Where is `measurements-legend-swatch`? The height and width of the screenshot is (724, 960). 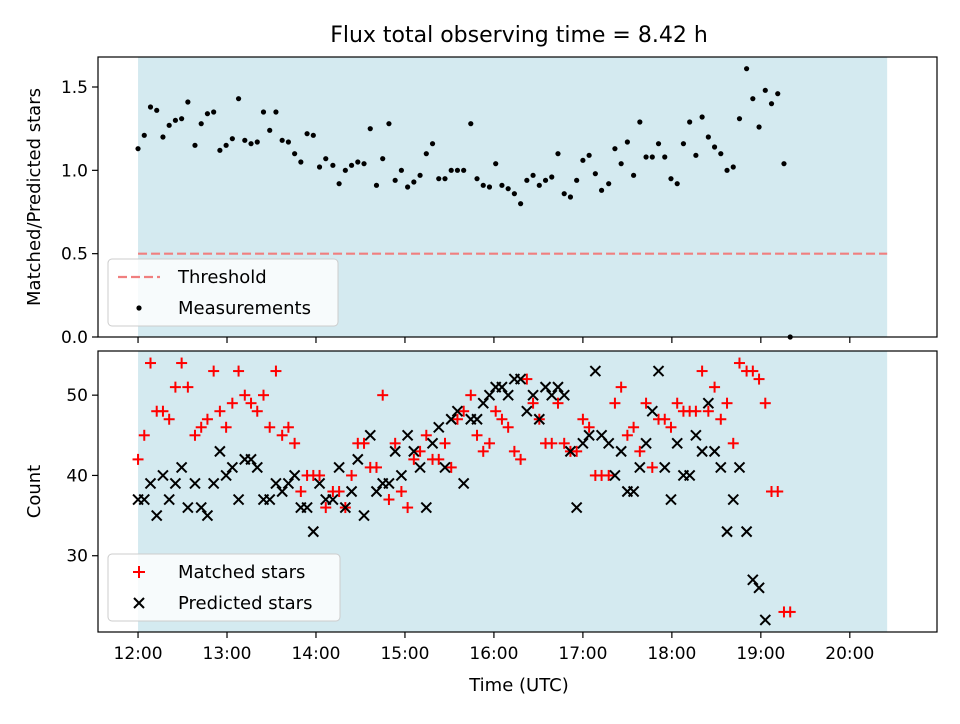 measurements-legend-swatch is located at coordinates (139, 308).